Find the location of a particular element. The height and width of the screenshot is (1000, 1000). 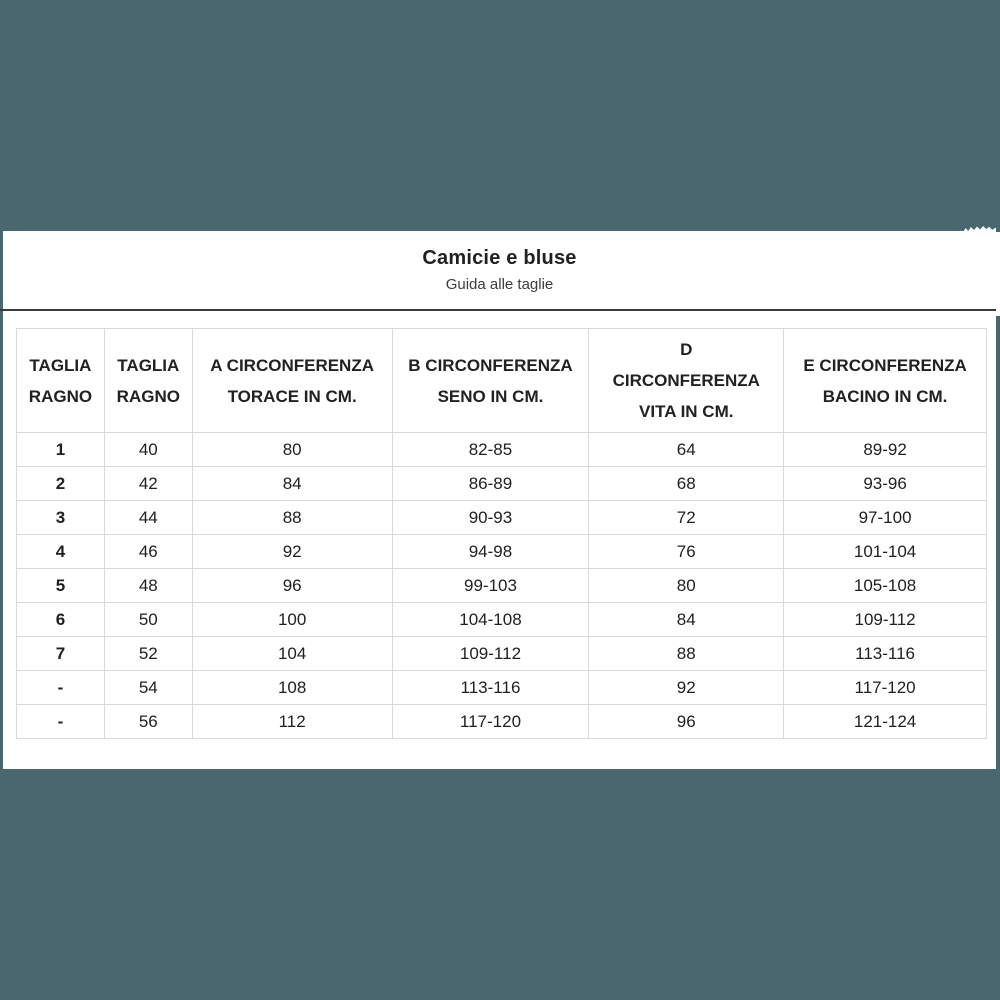

table-cell: 4 is located at coordinates (60, 551).